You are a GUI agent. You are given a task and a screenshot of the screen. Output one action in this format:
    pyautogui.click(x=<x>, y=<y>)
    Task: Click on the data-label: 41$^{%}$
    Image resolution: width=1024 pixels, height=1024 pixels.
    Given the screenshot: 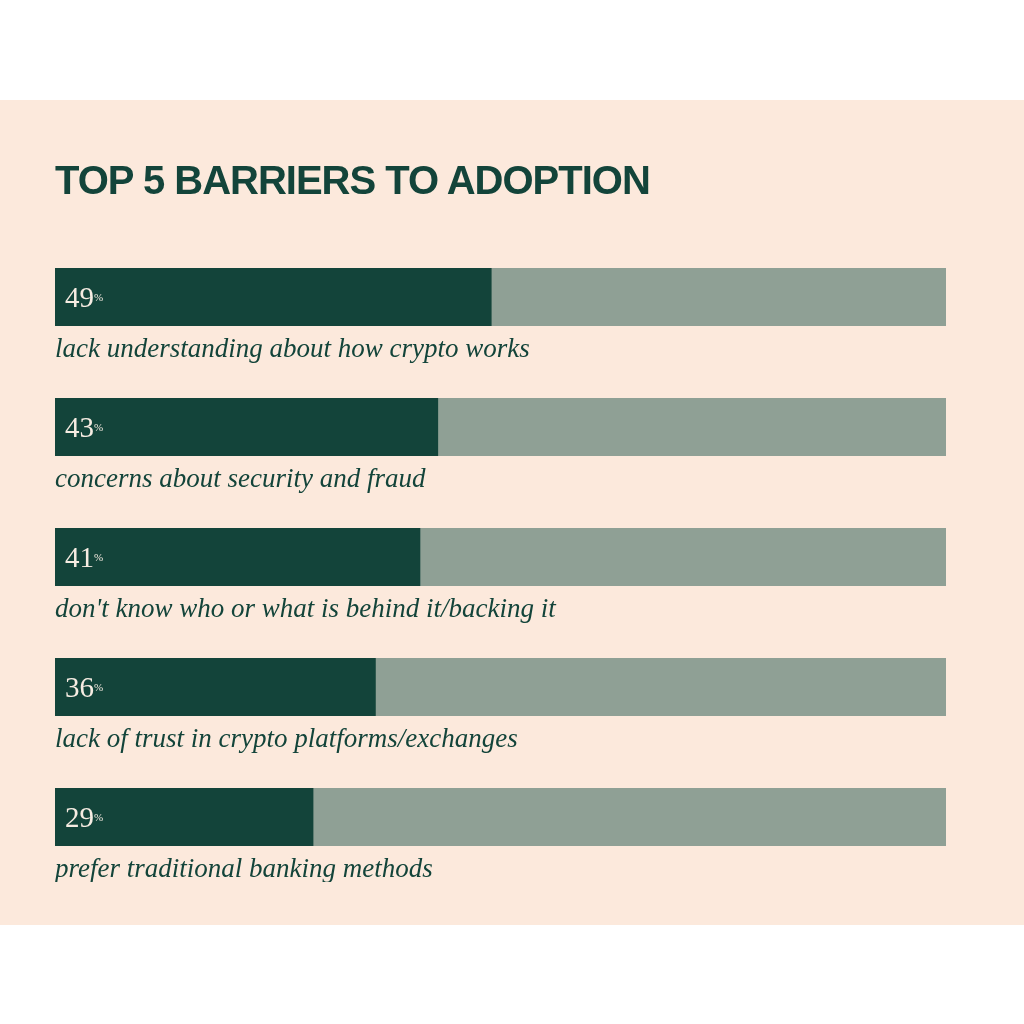 What is the action you would take?
    pyautogui.click(x=84, y=557)
    